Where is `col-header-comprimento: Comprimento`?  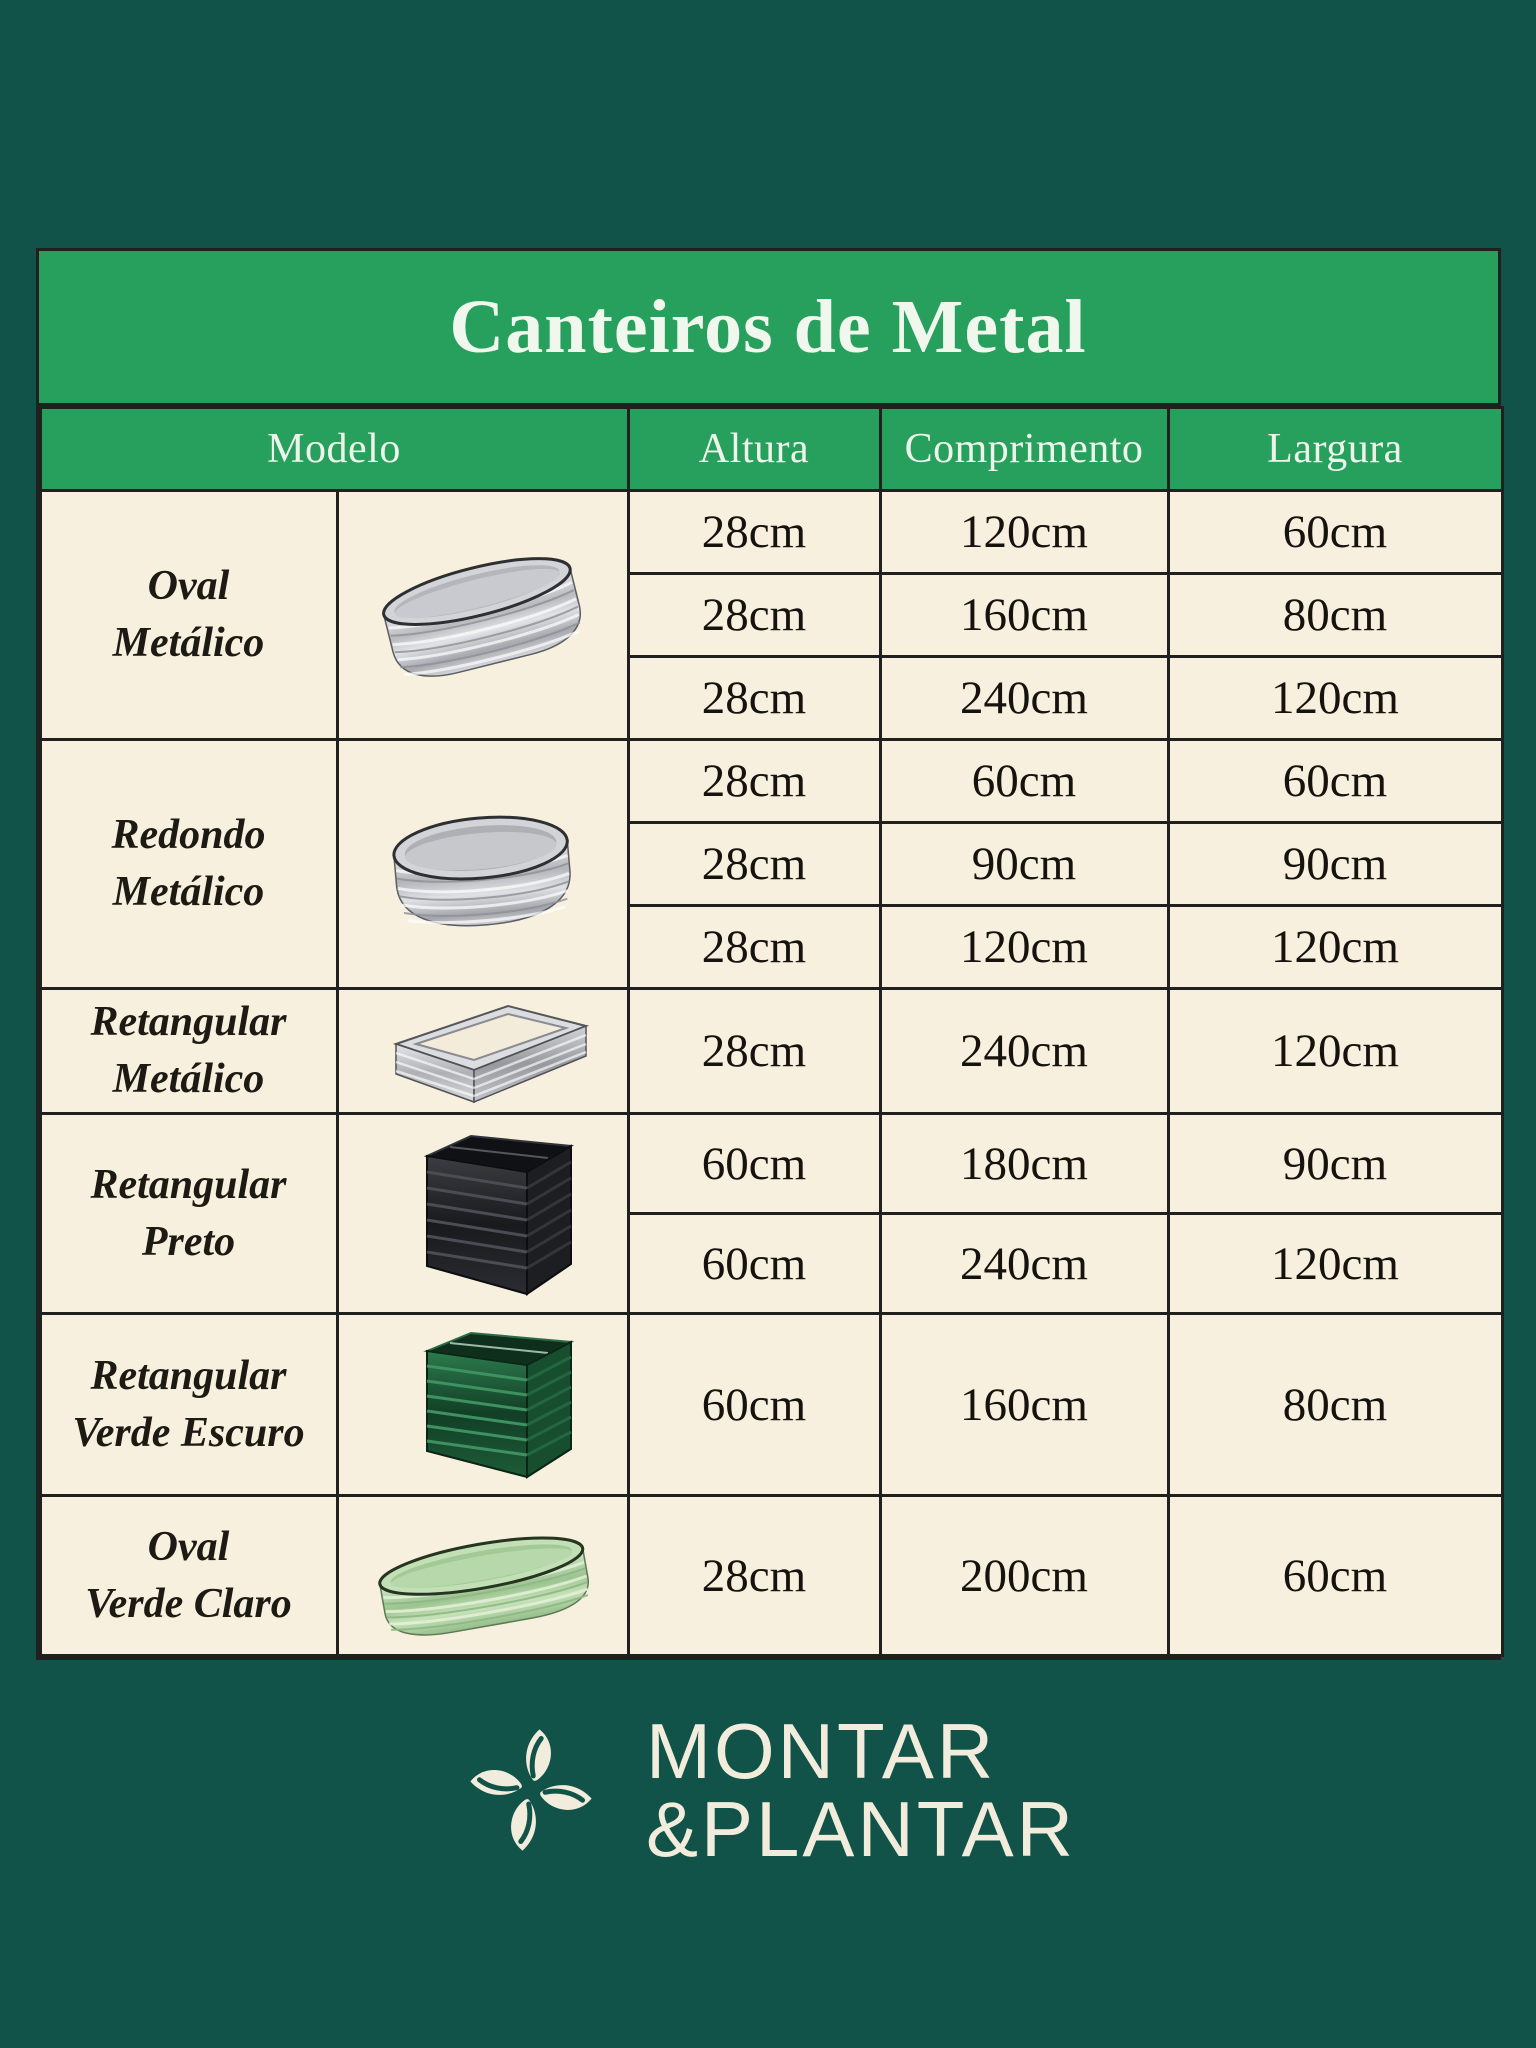
col-header-comprimento: Comprimento is located at coordinates (1024, 449).